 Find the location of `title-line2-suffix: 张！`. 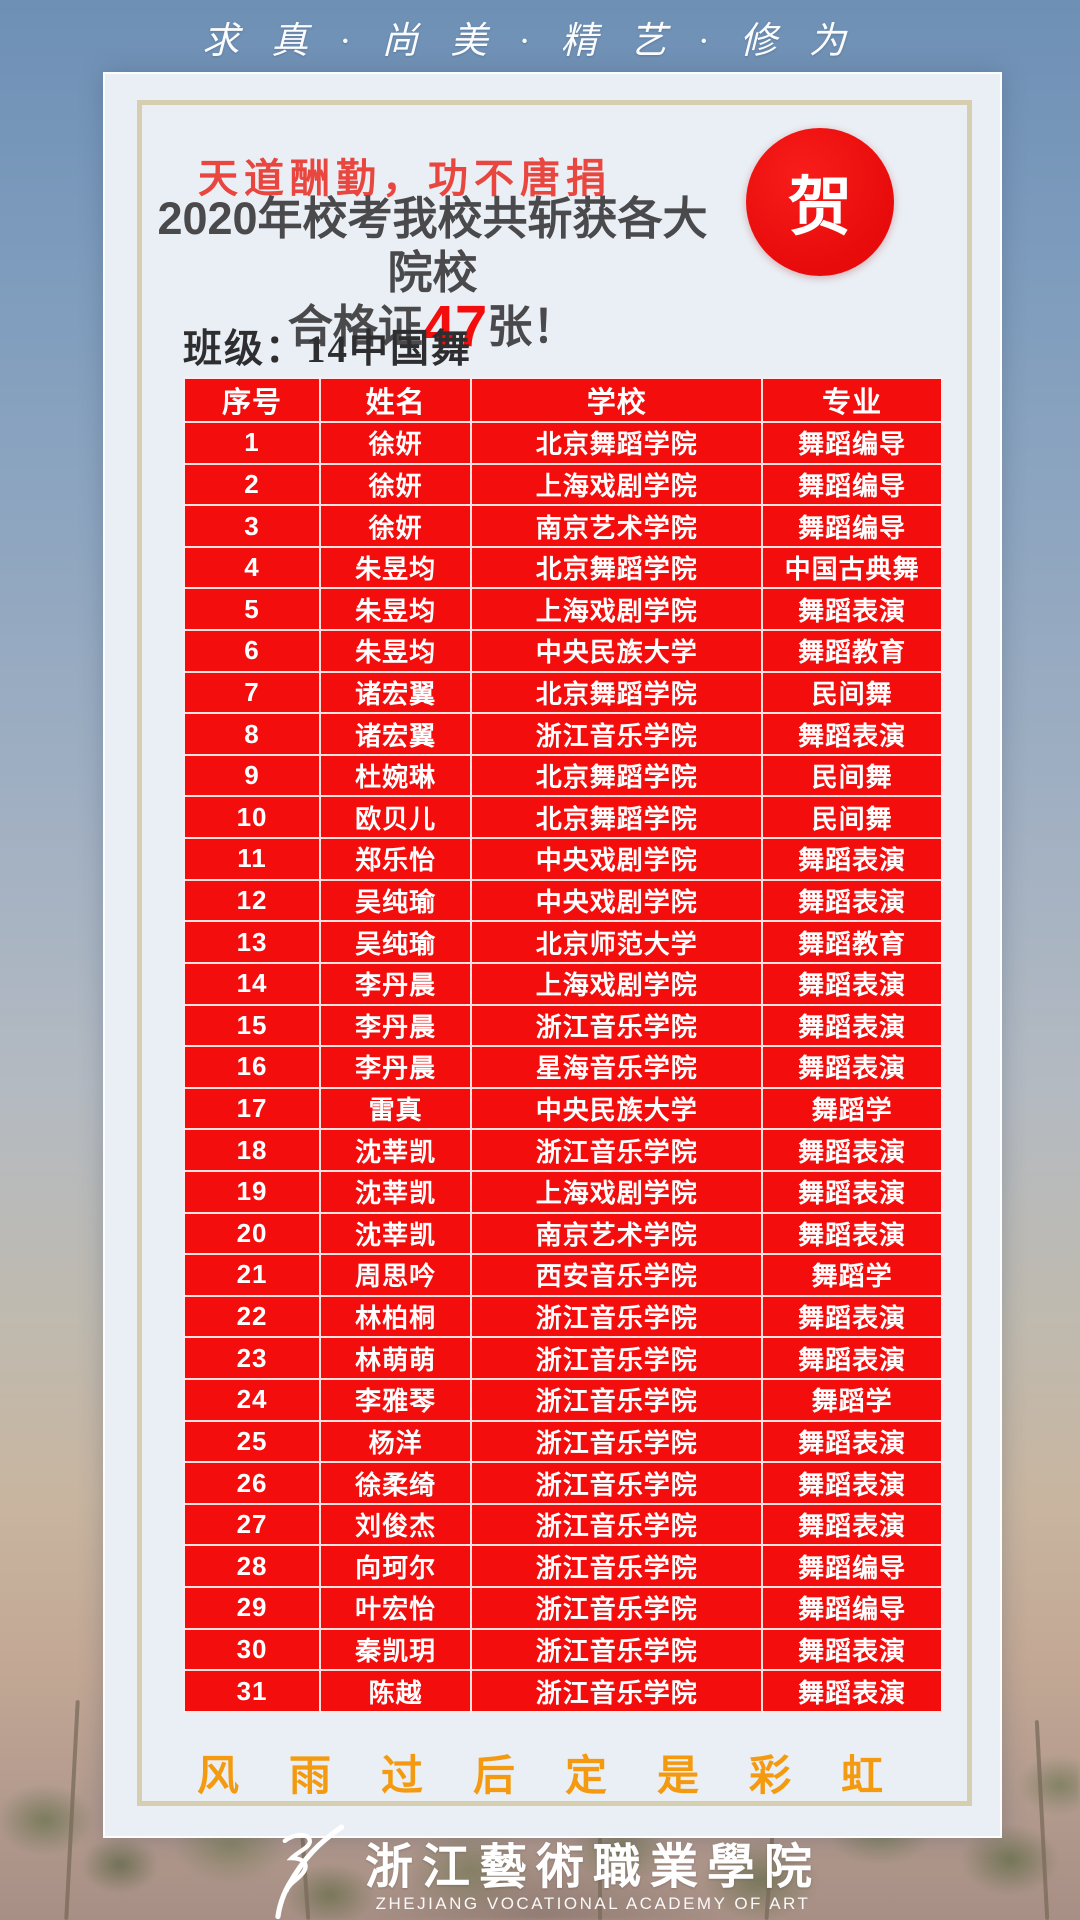

title-line2-suffix: 张！ is located at coordinates (532, 326).